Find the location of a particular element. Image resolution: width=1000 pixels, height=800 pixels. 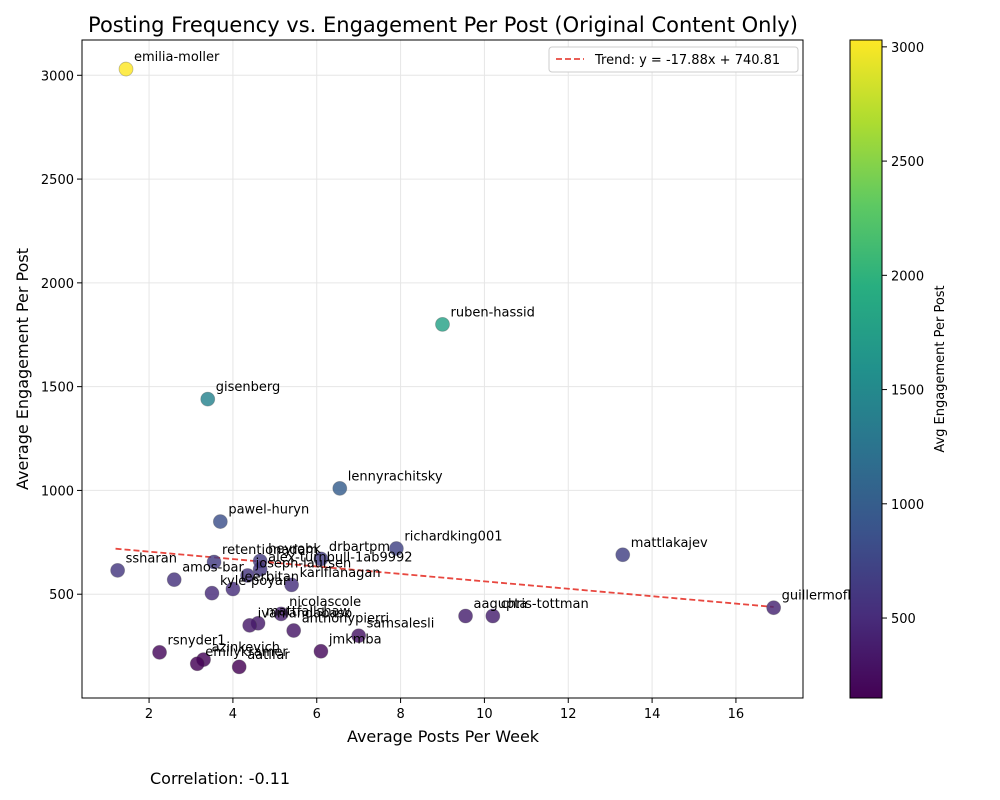

point-label: karlflanagan is located at coordinates (340, 573).